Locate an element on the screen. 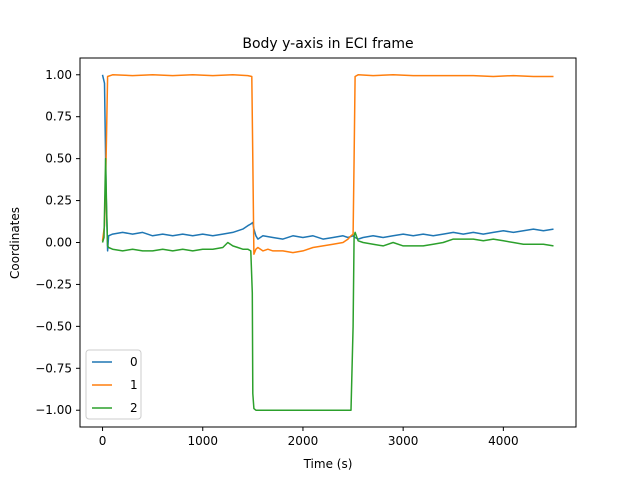 The image size is (640, 480). x-tick-label: 2000 is located at coordinates (303, 441).